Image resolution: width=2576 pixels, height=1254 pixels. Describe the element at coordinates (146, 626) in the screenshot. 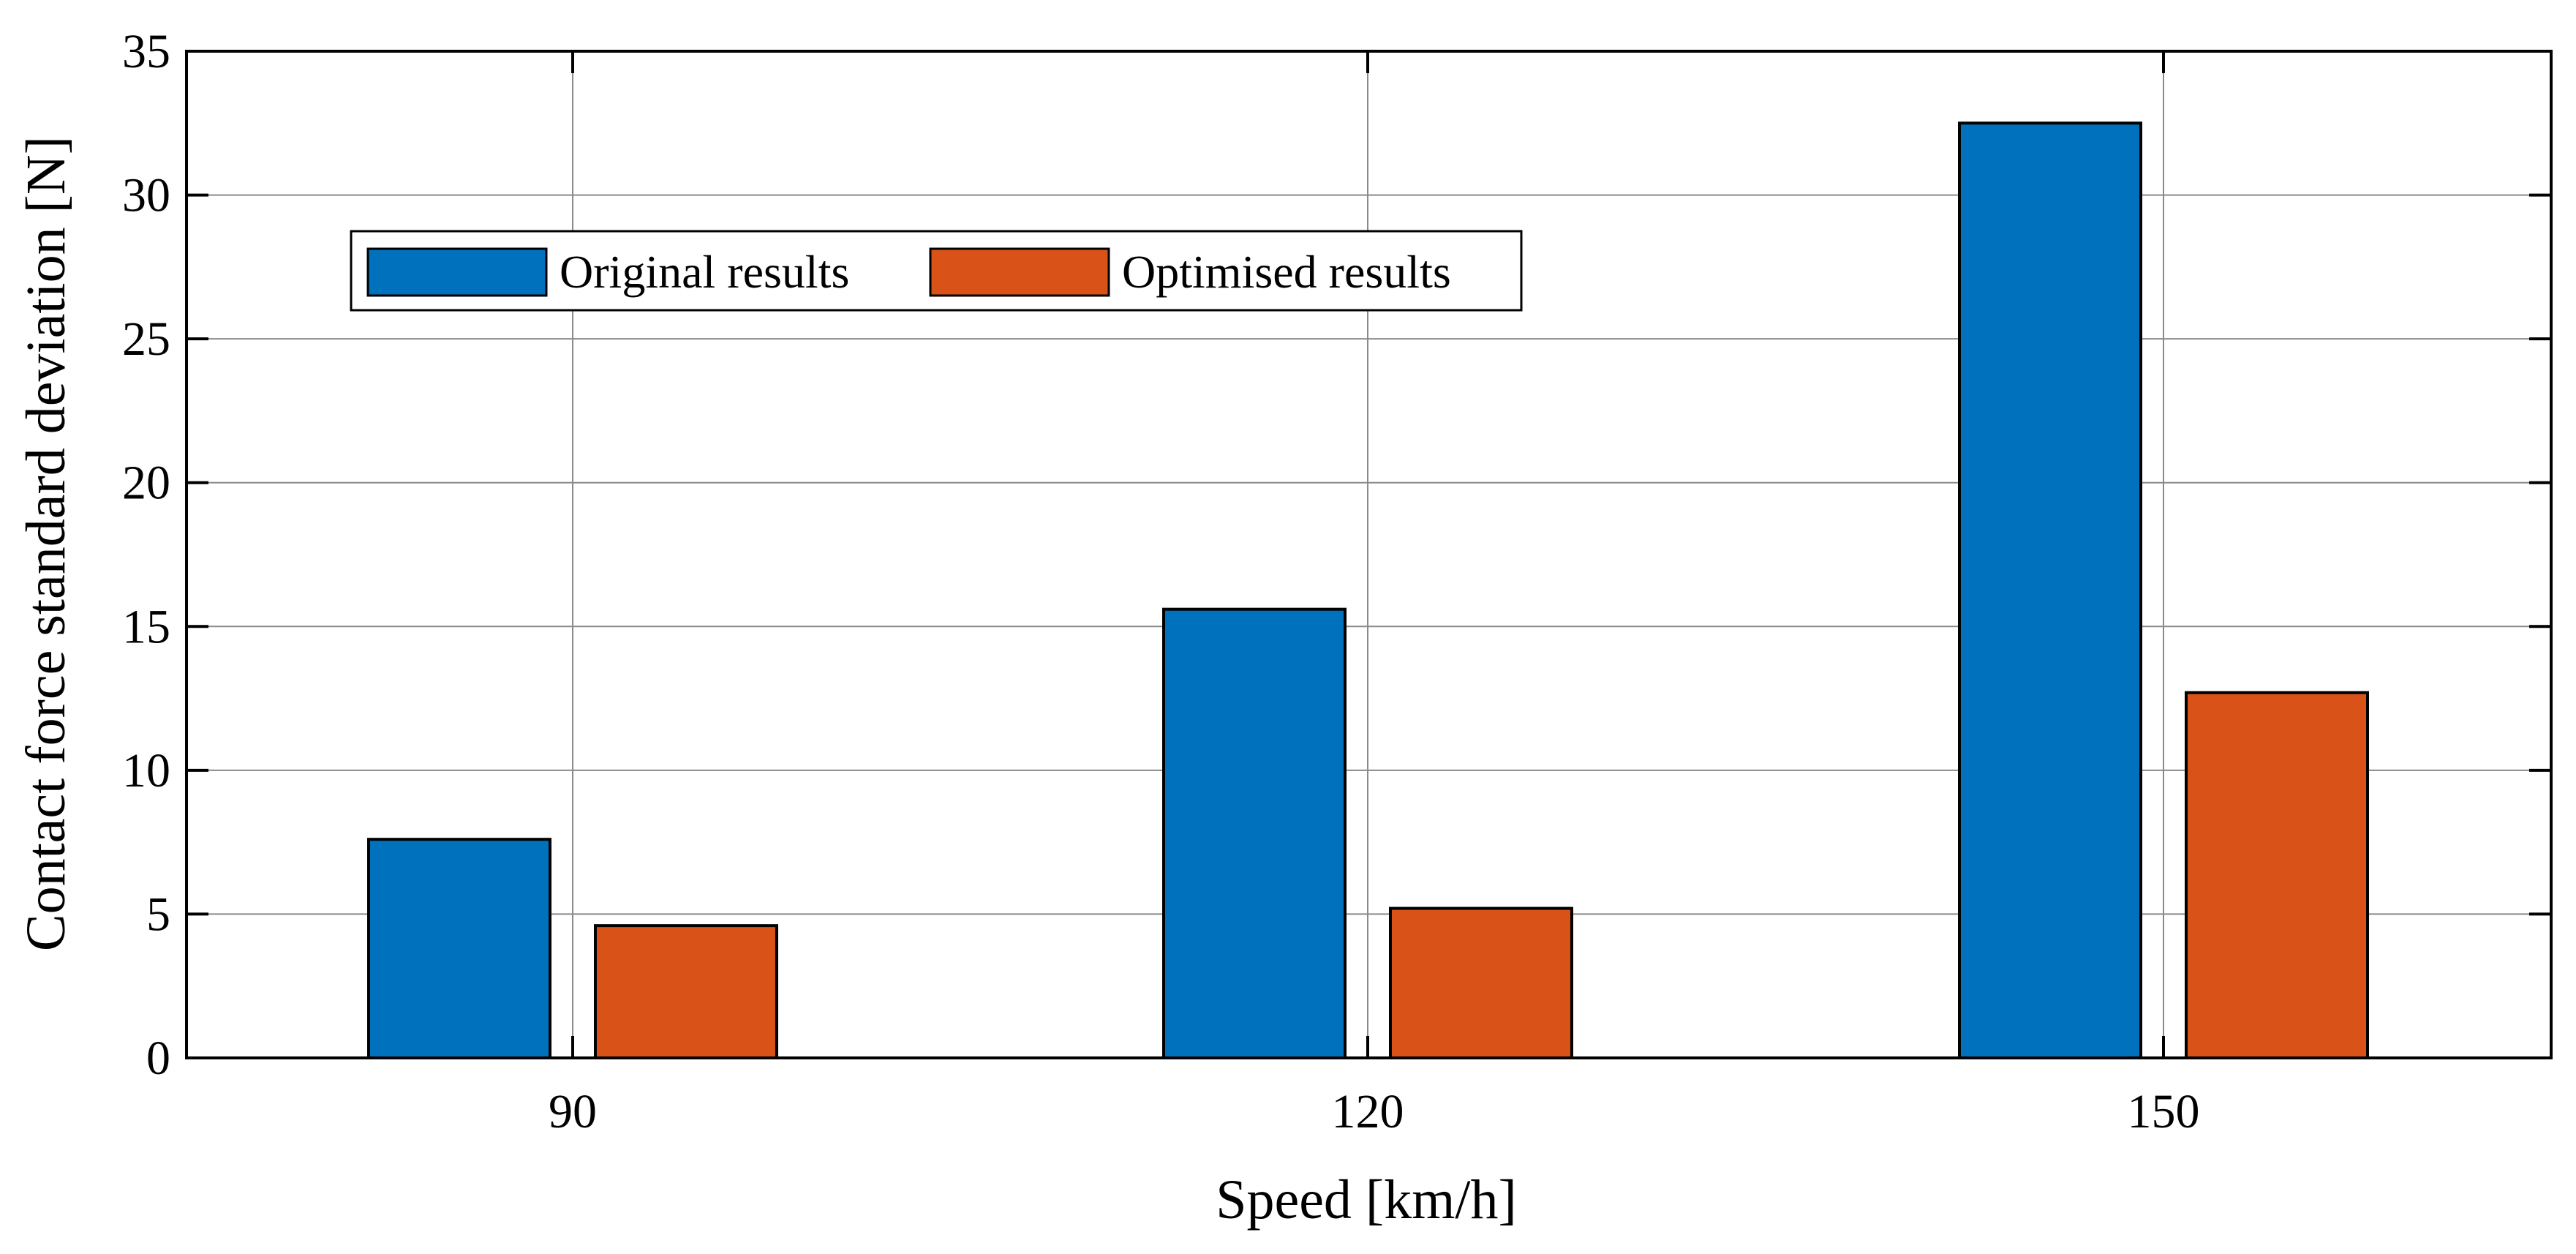

I see `y-tick-label-15: 15` at that location.